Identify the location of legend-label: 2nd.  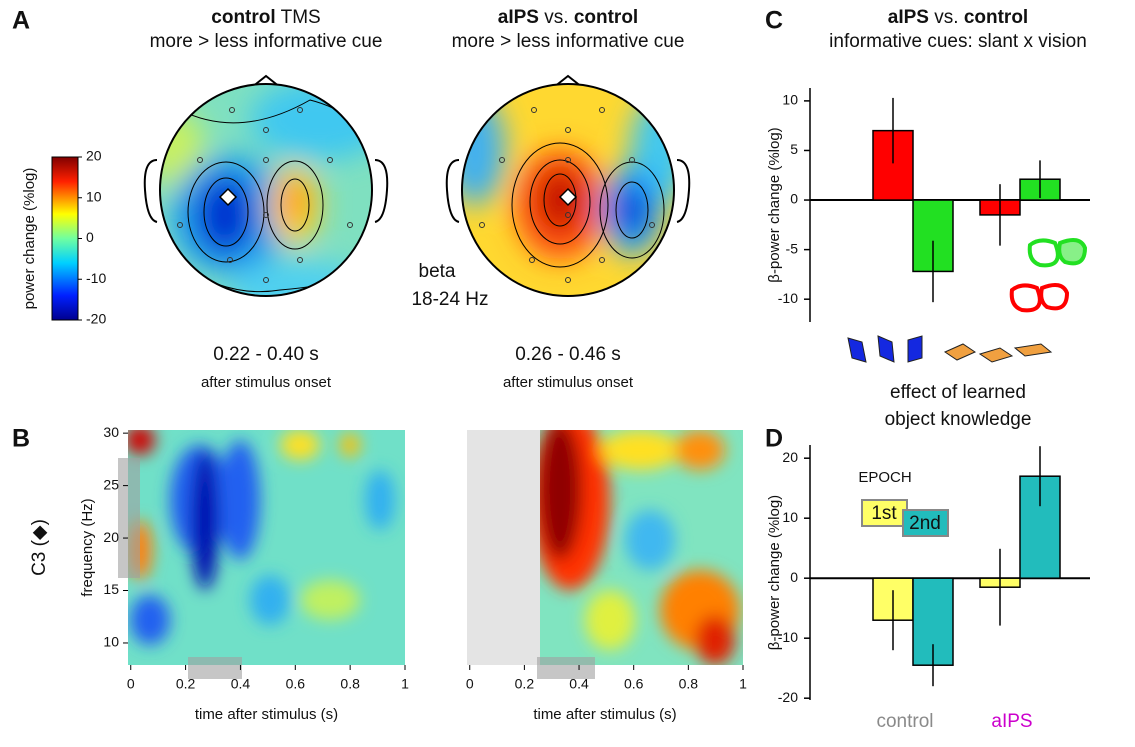
(925, 523).